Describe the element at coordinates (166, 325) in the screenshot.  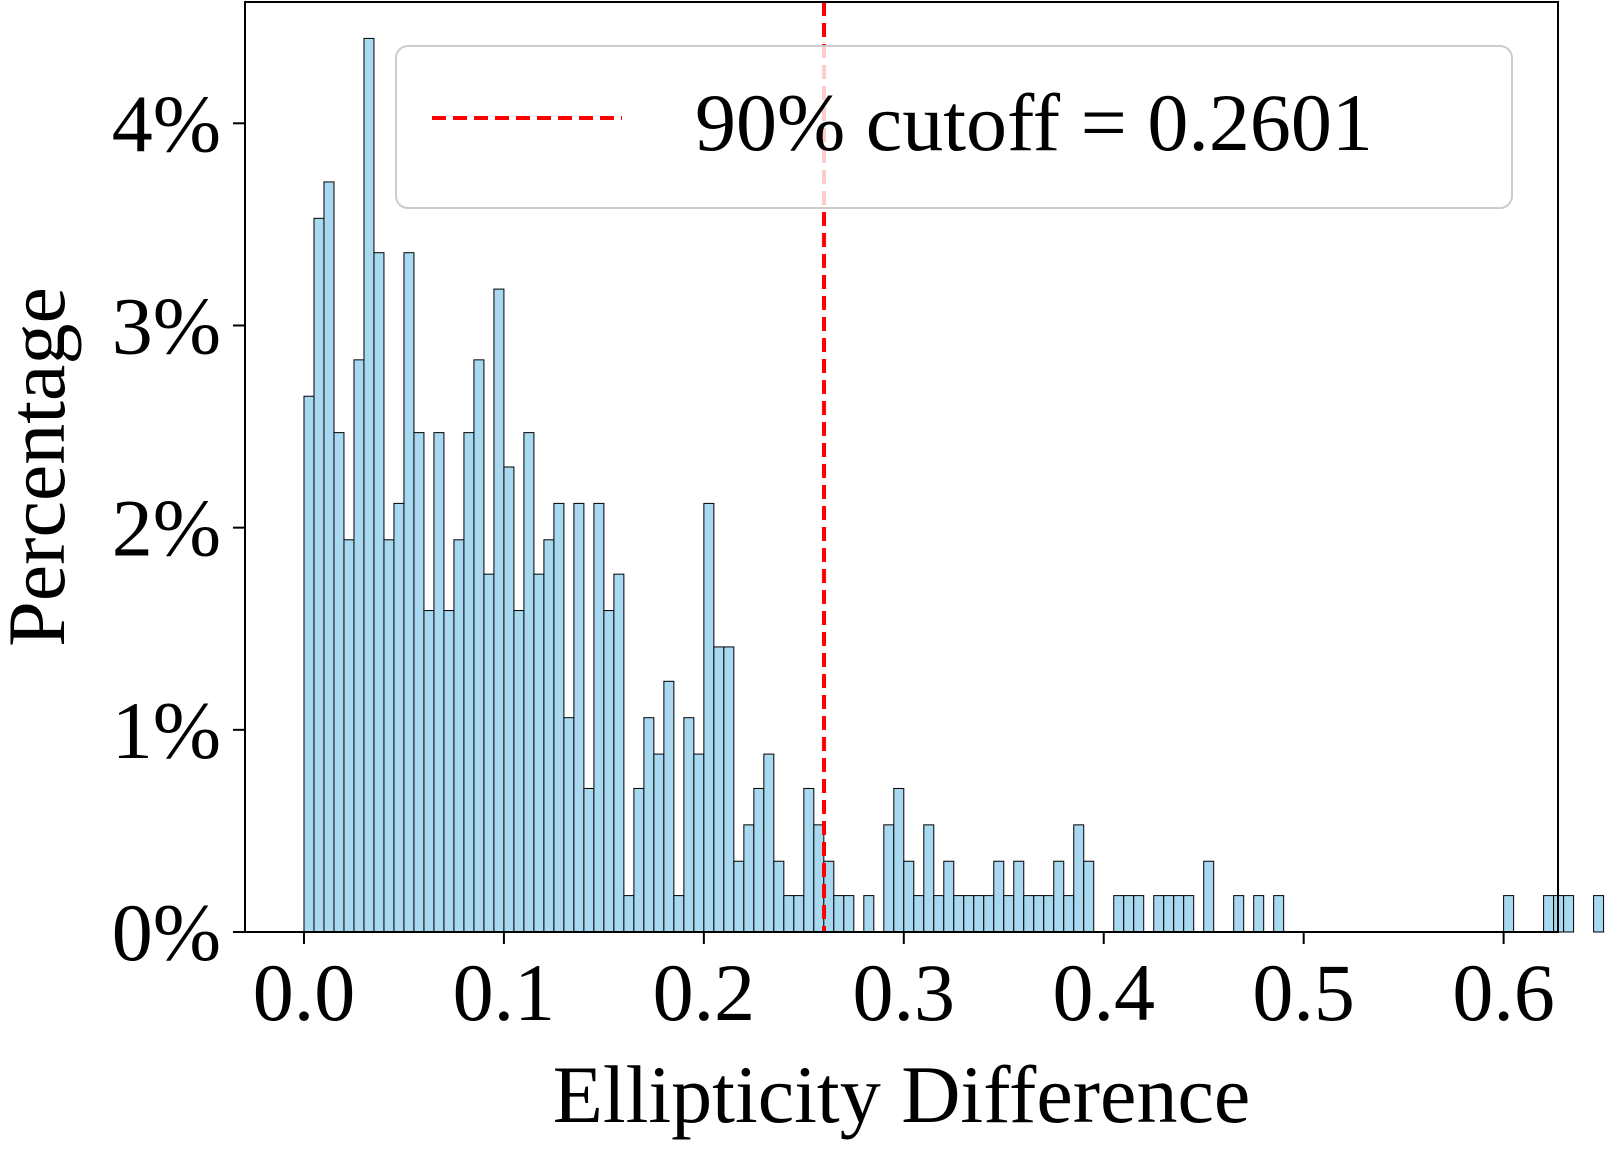
I see `y-tick-label: 3%` at that location.